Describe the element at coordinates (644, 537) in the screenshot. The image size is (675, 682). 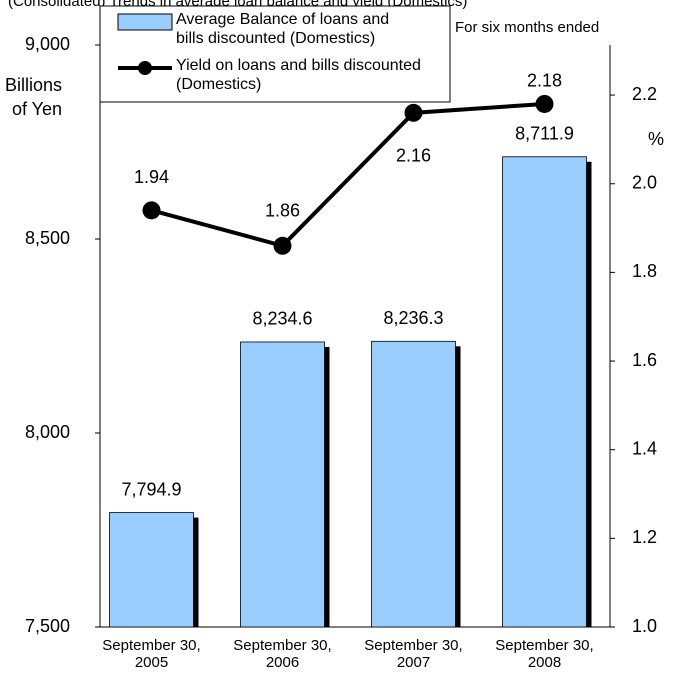
I see `y2-tick-label: 1.2` at that location.